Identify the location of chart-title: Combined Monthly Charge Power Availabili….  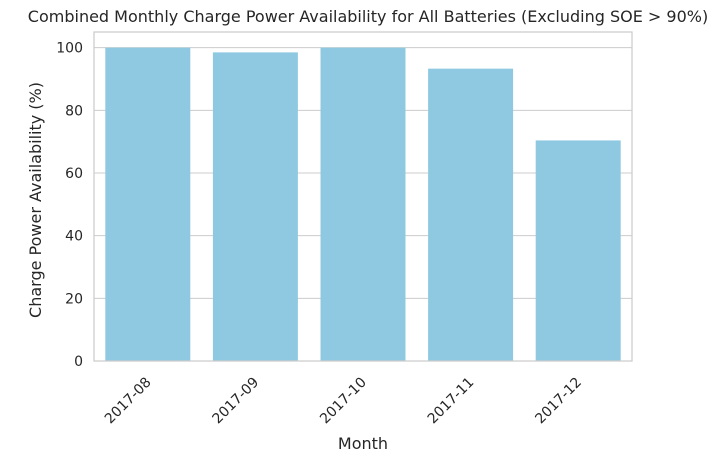
(368, 16).